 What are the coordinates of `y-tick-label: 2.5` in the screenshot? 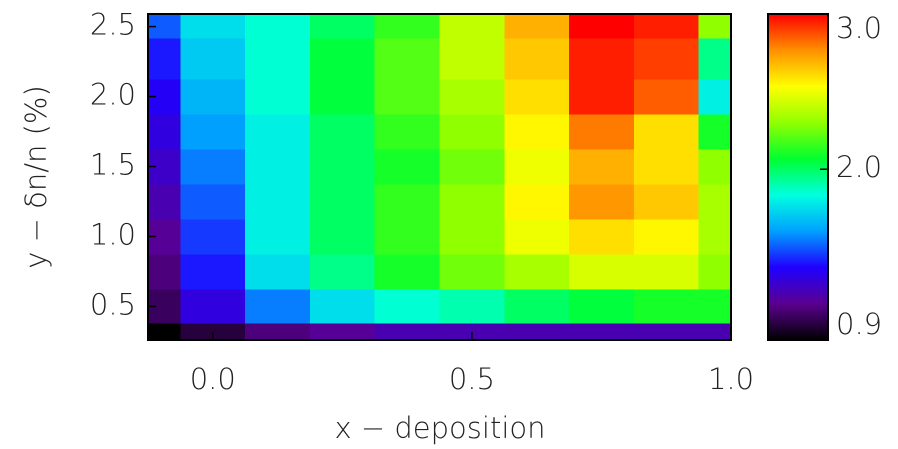 It's located at (113, 25).